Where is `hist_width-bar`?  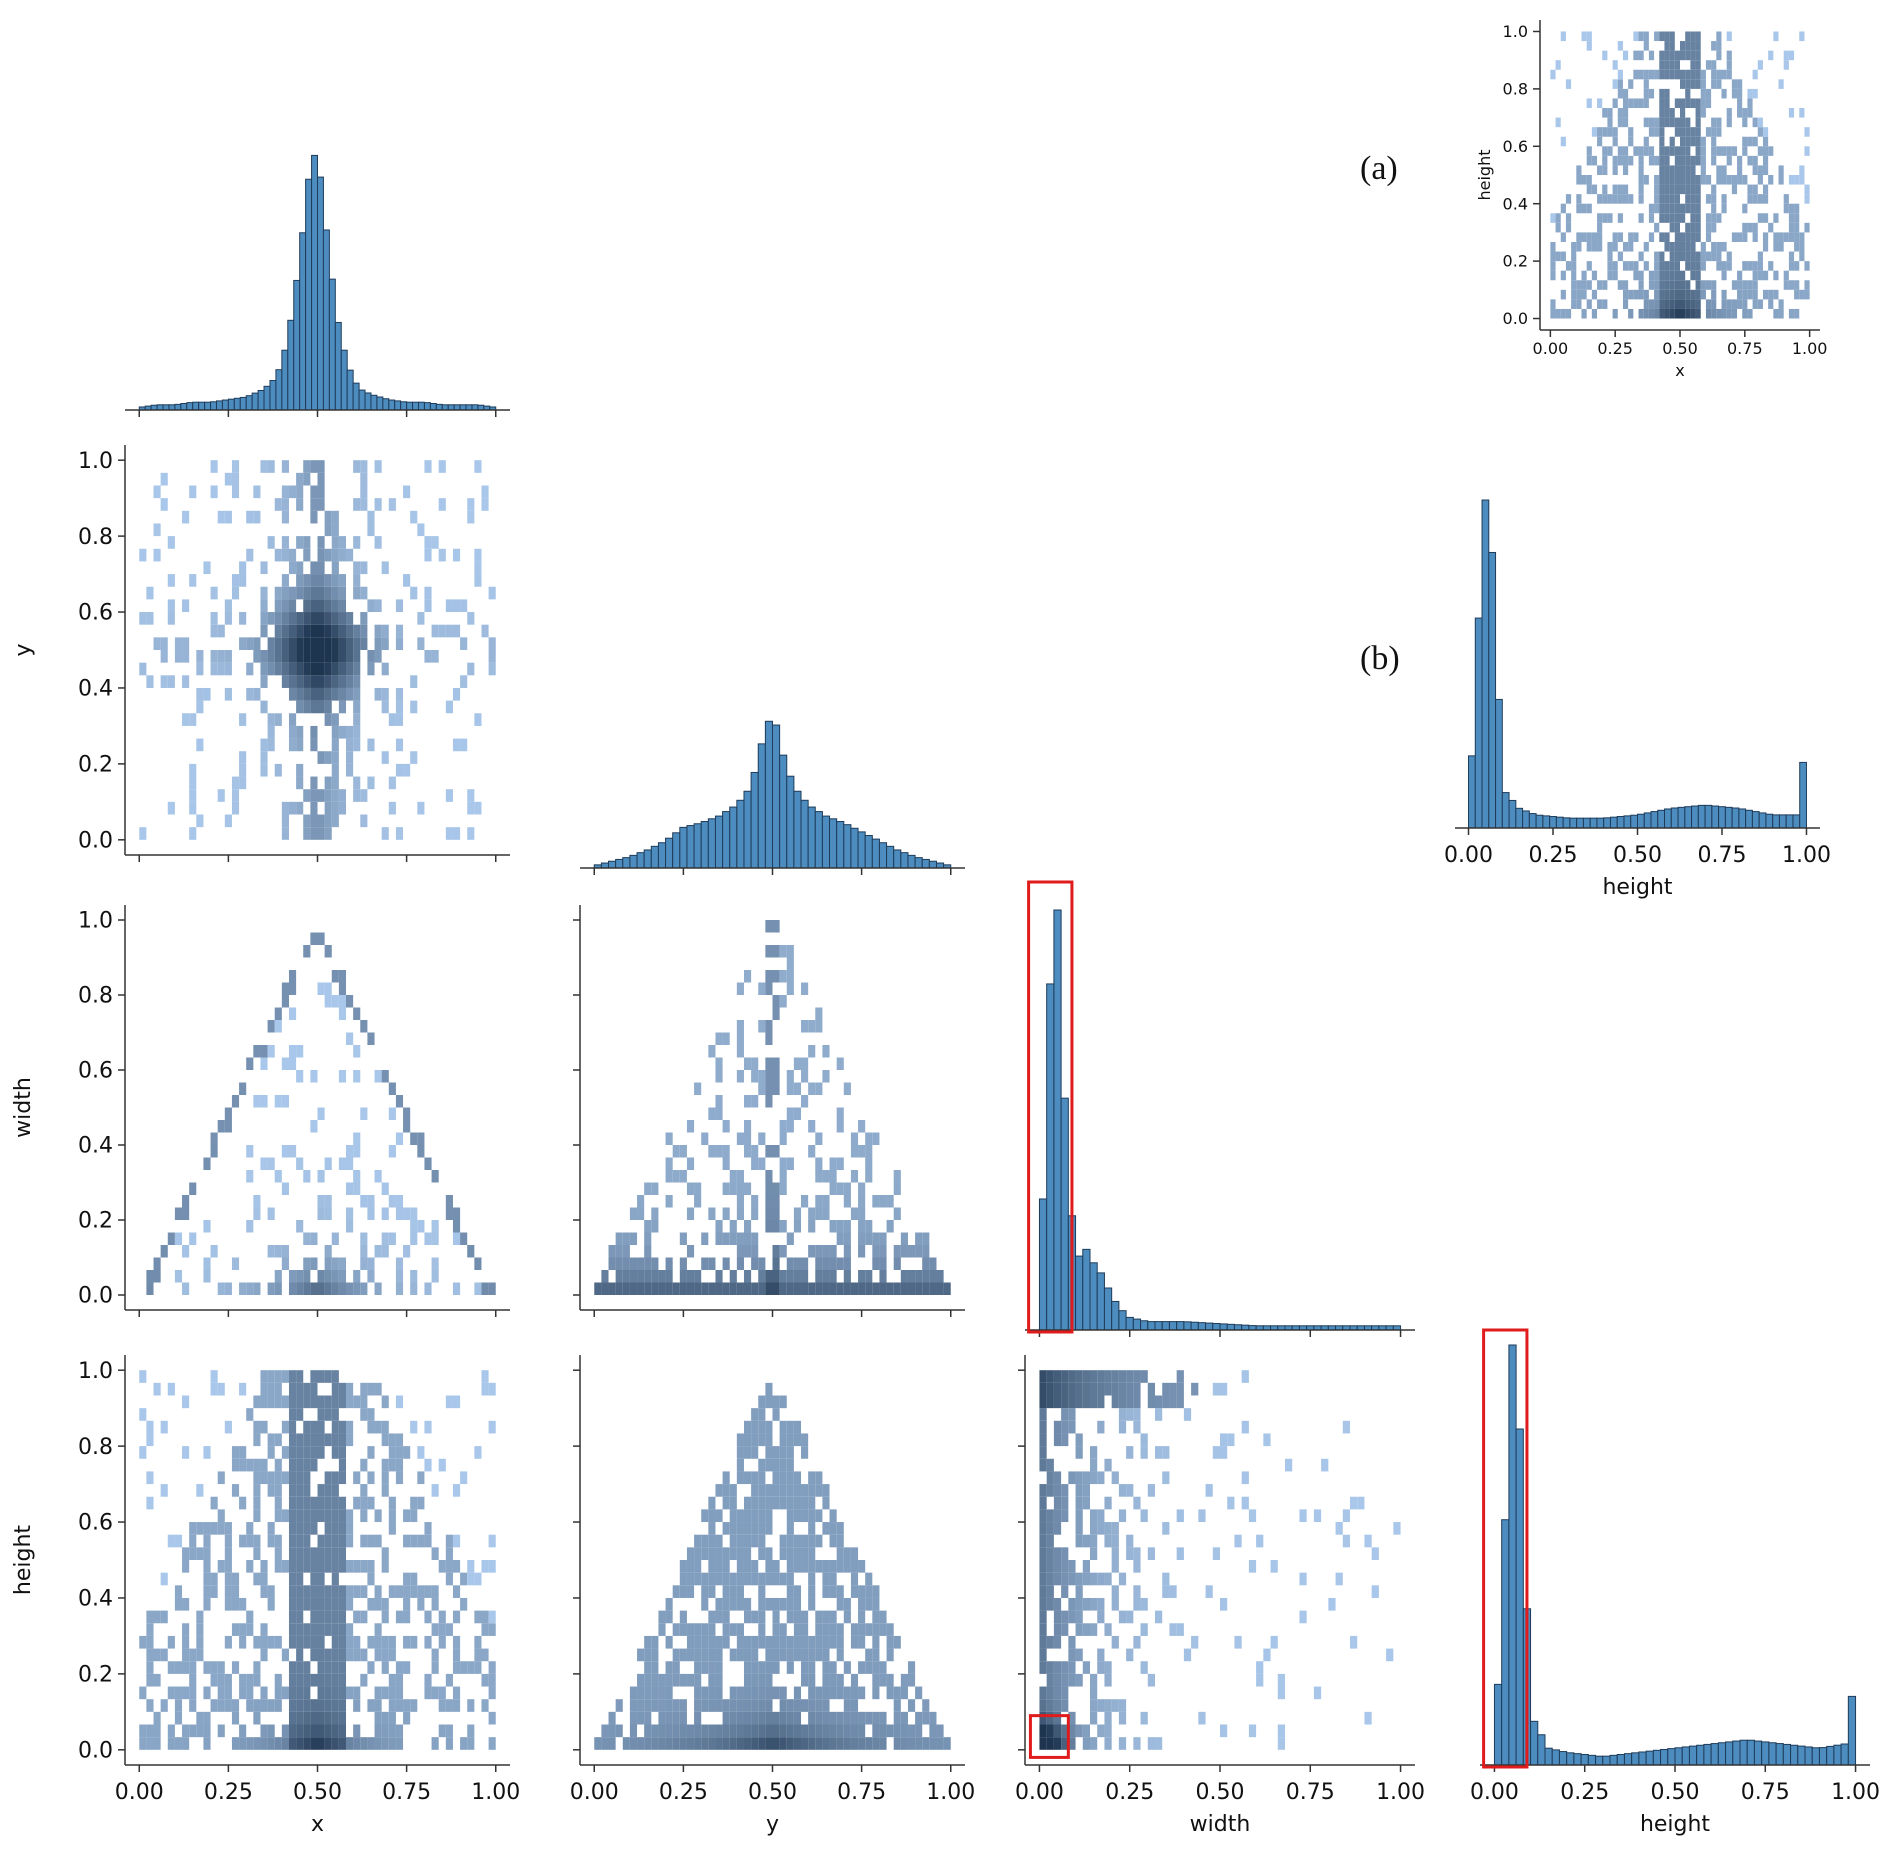
hist_width-bar is located at coordinates (1173, 1326).